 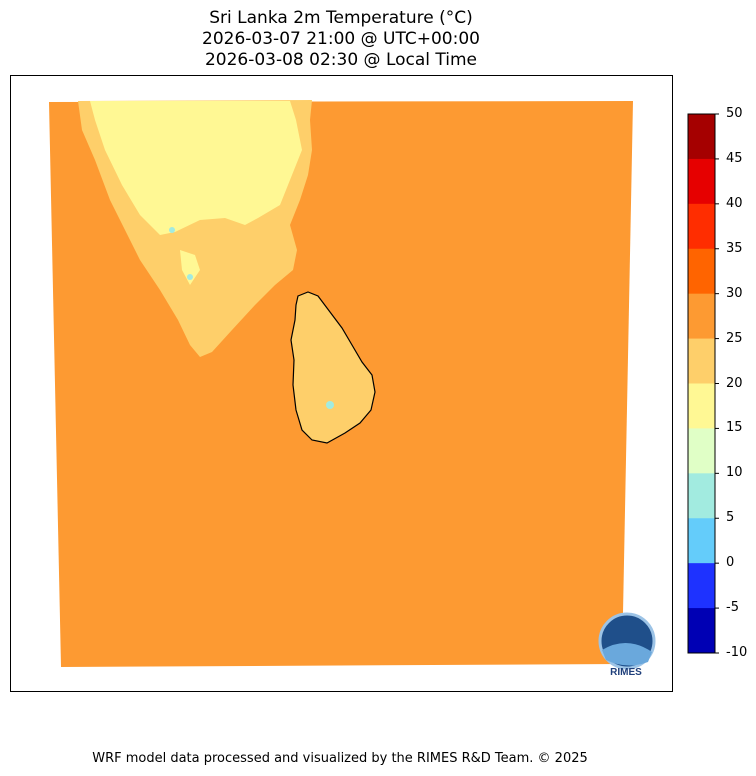 What do you see at coordinates (627, 645) in the screenshot?
I see `rimes-logo: RIMES` at bounding box center [627, 645].